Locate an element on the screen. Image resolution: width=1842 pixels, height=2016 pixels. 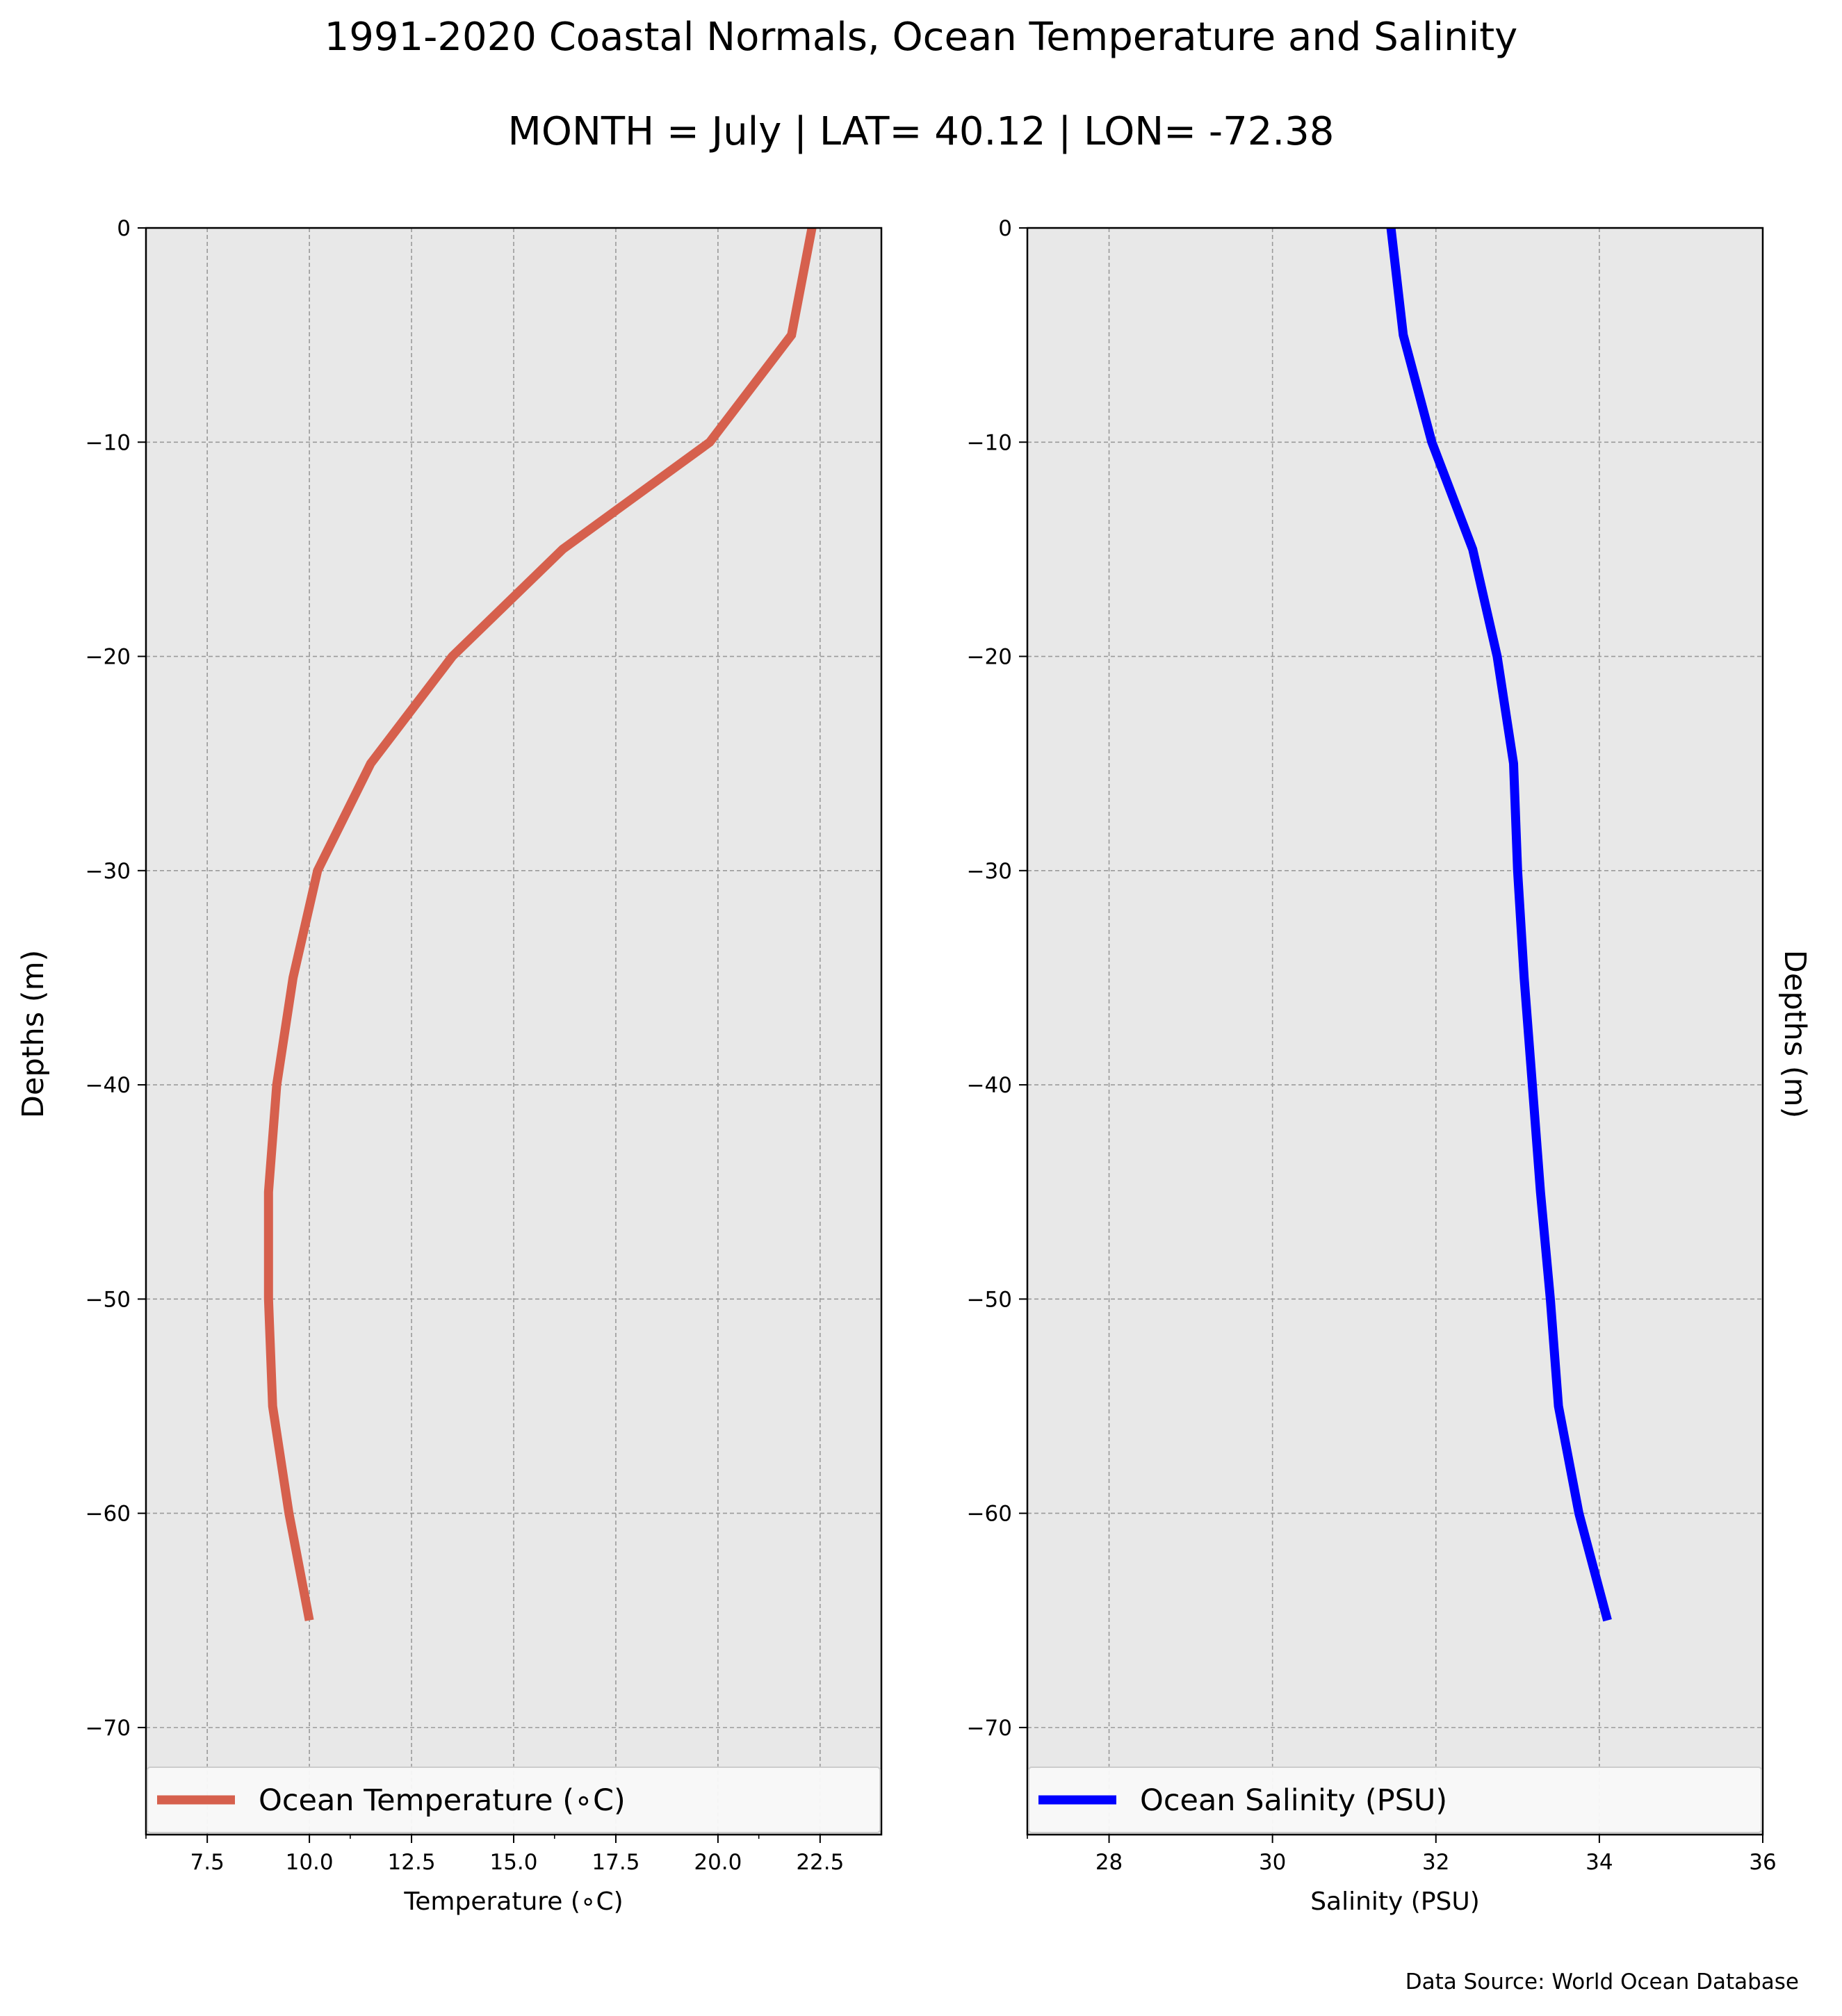
x-tick-label: 36 is located at coordinates (1762, 1863).